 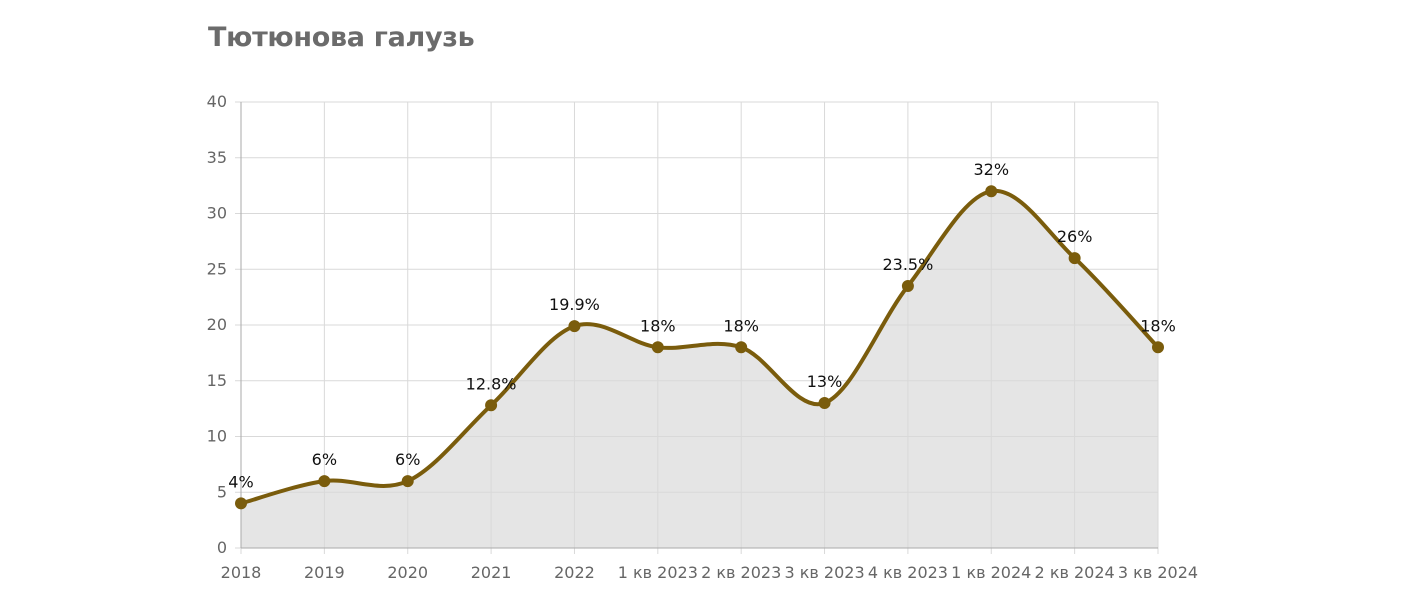 I want to click on data-label: 32%, so click(x=991, y=169).